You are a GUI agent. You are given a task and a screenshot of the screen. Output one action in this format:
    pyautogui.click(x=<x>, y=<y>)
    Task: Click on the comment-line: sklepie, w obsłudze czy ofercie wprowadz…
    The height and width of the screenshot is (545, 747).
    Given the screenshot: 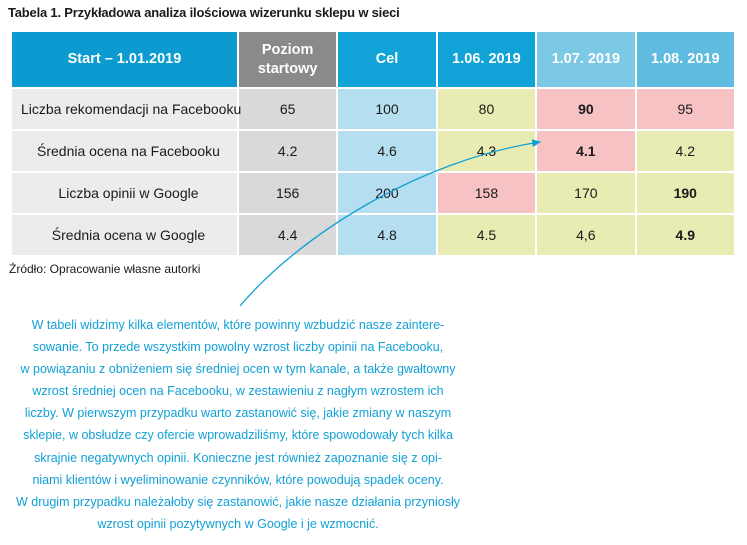 What is the action you would take?
    pyautogui.click(x=238, y=435)
    